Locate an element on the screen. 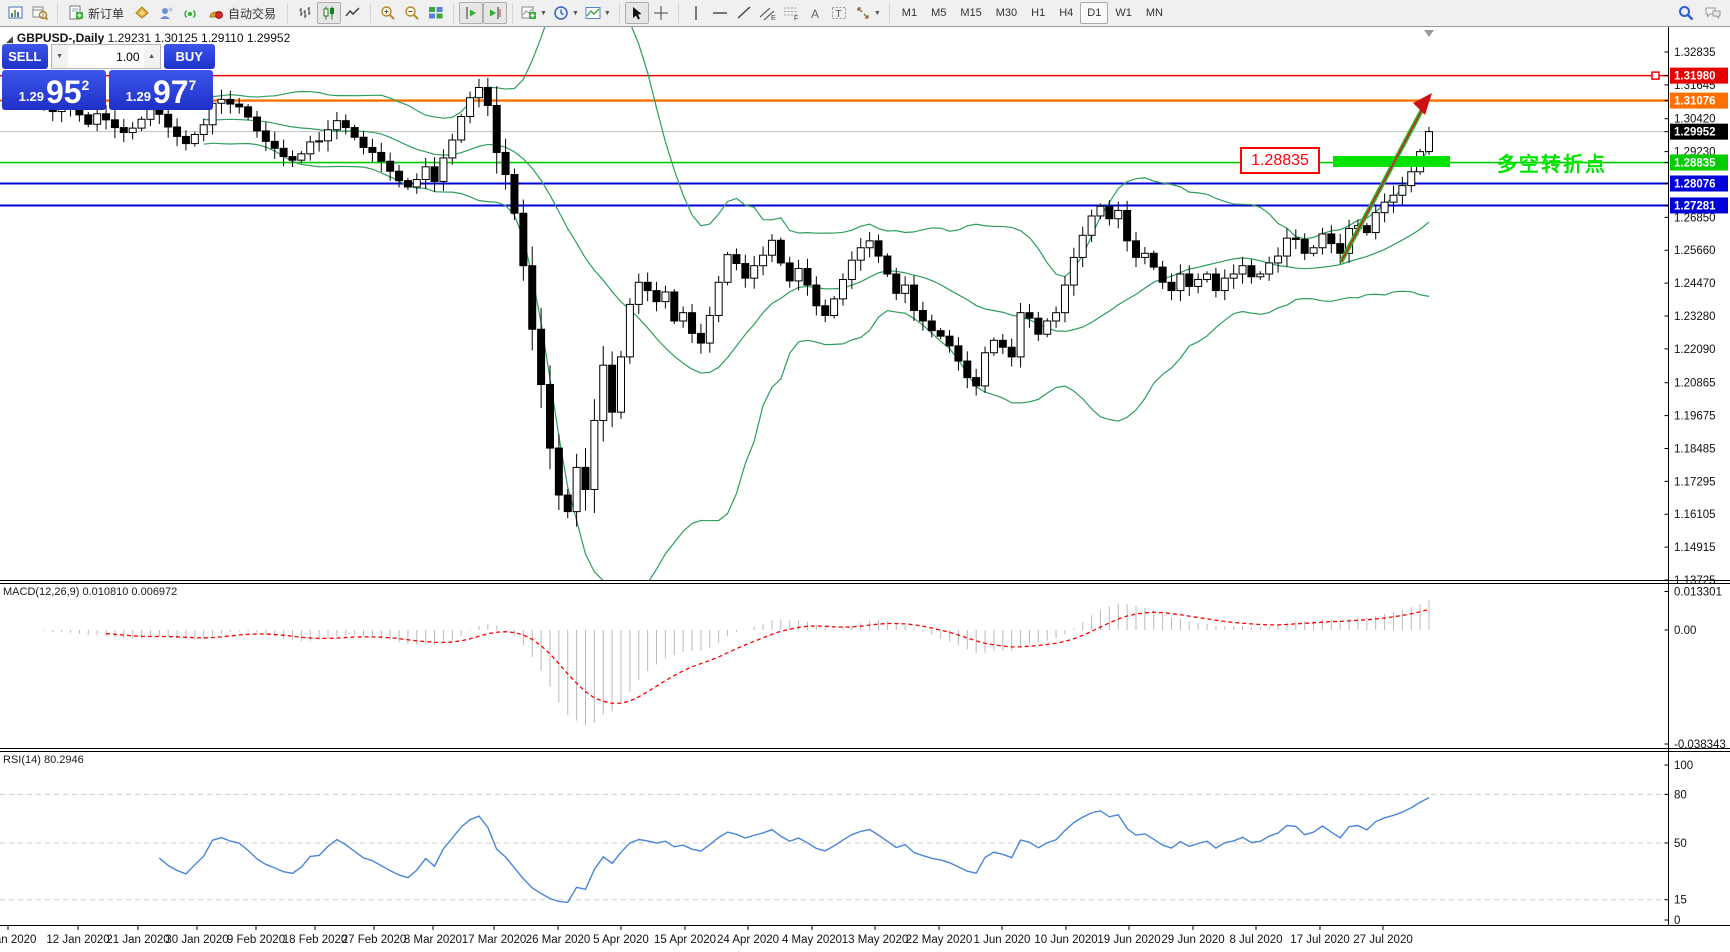  time-axis-label: 4 May 2020 is located at coordinates (812, 940).